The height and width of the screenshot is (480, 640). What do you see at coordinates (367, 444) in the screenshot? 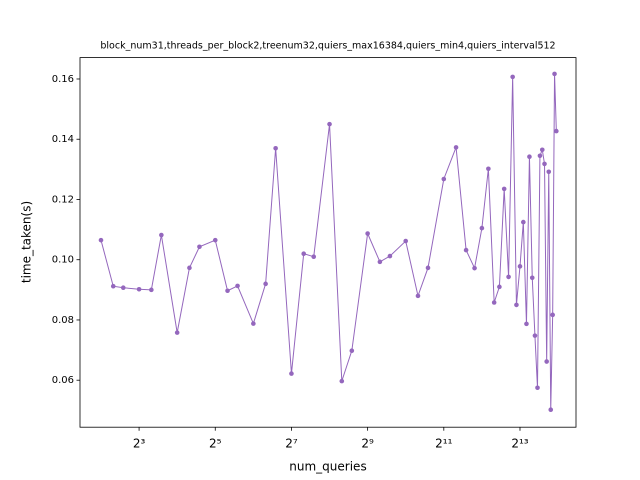
I see `x-tick-label: 2⁹` at bounding box center [367, 444].